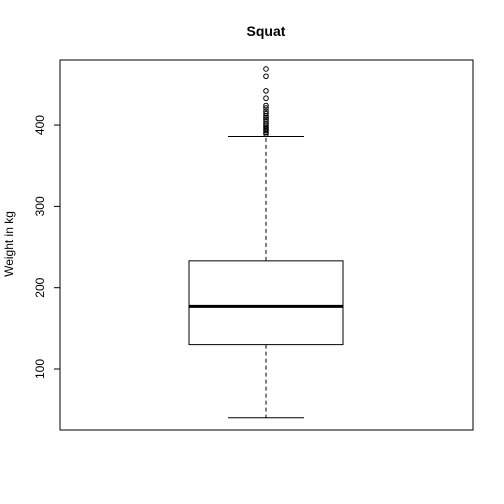  I want to click on y-tick-label: 100, so click(40, 369).